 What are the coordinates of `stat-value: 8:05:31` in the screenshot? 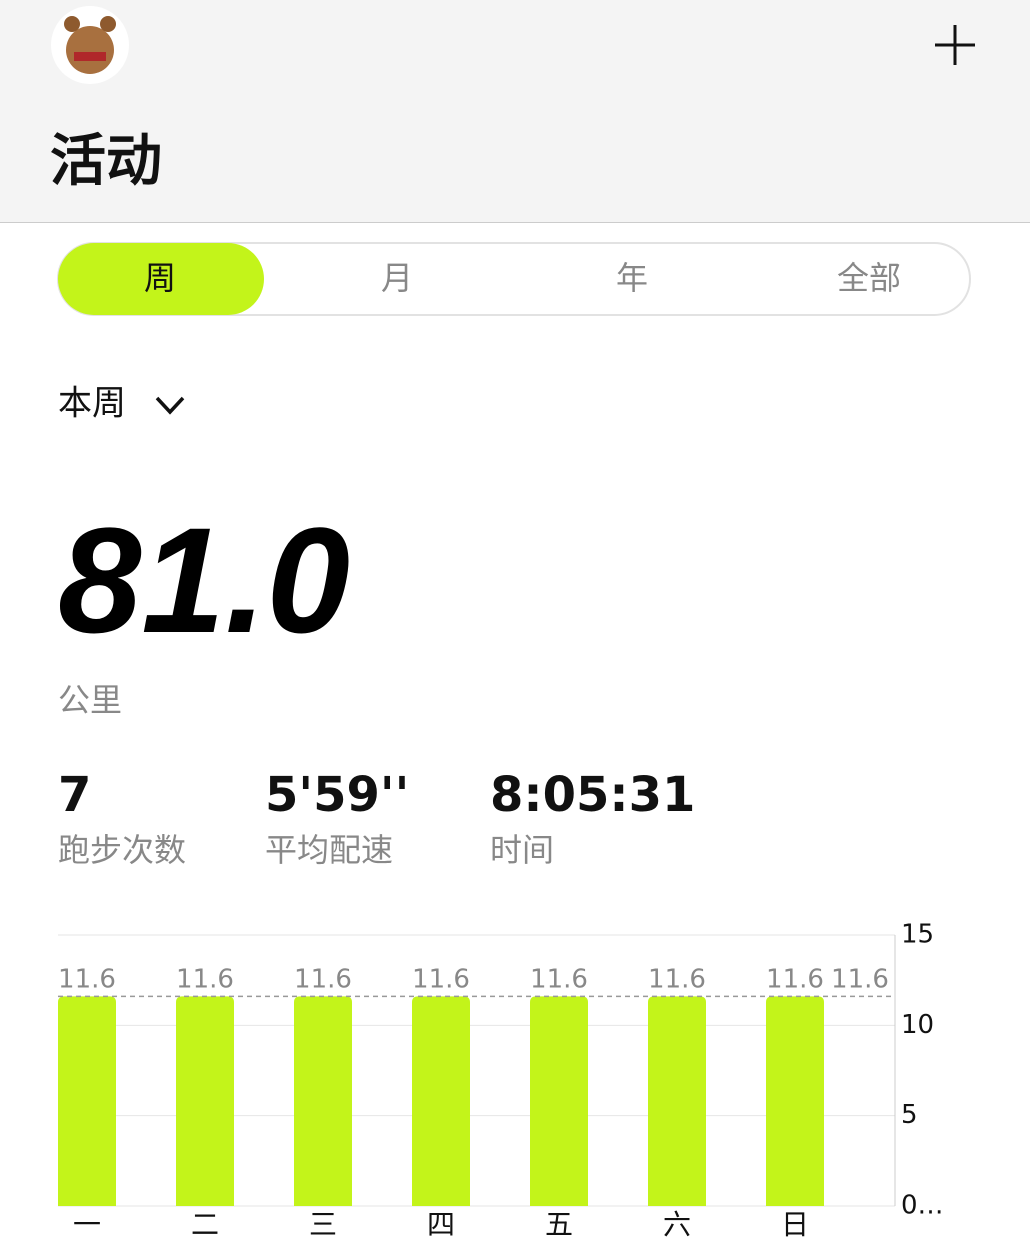 It's located at (592, 795).